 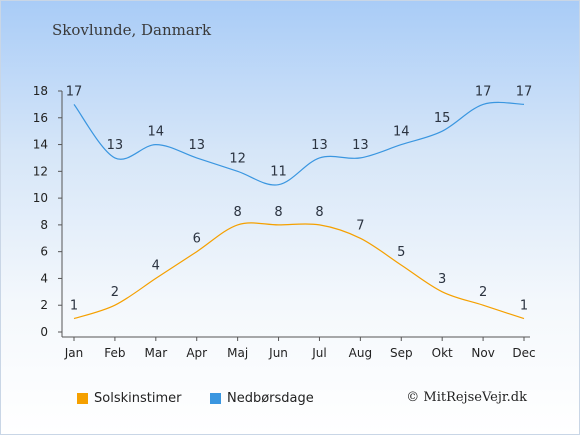 I want to click on data-label-rain-days: 15, so click(x=442, y=118).